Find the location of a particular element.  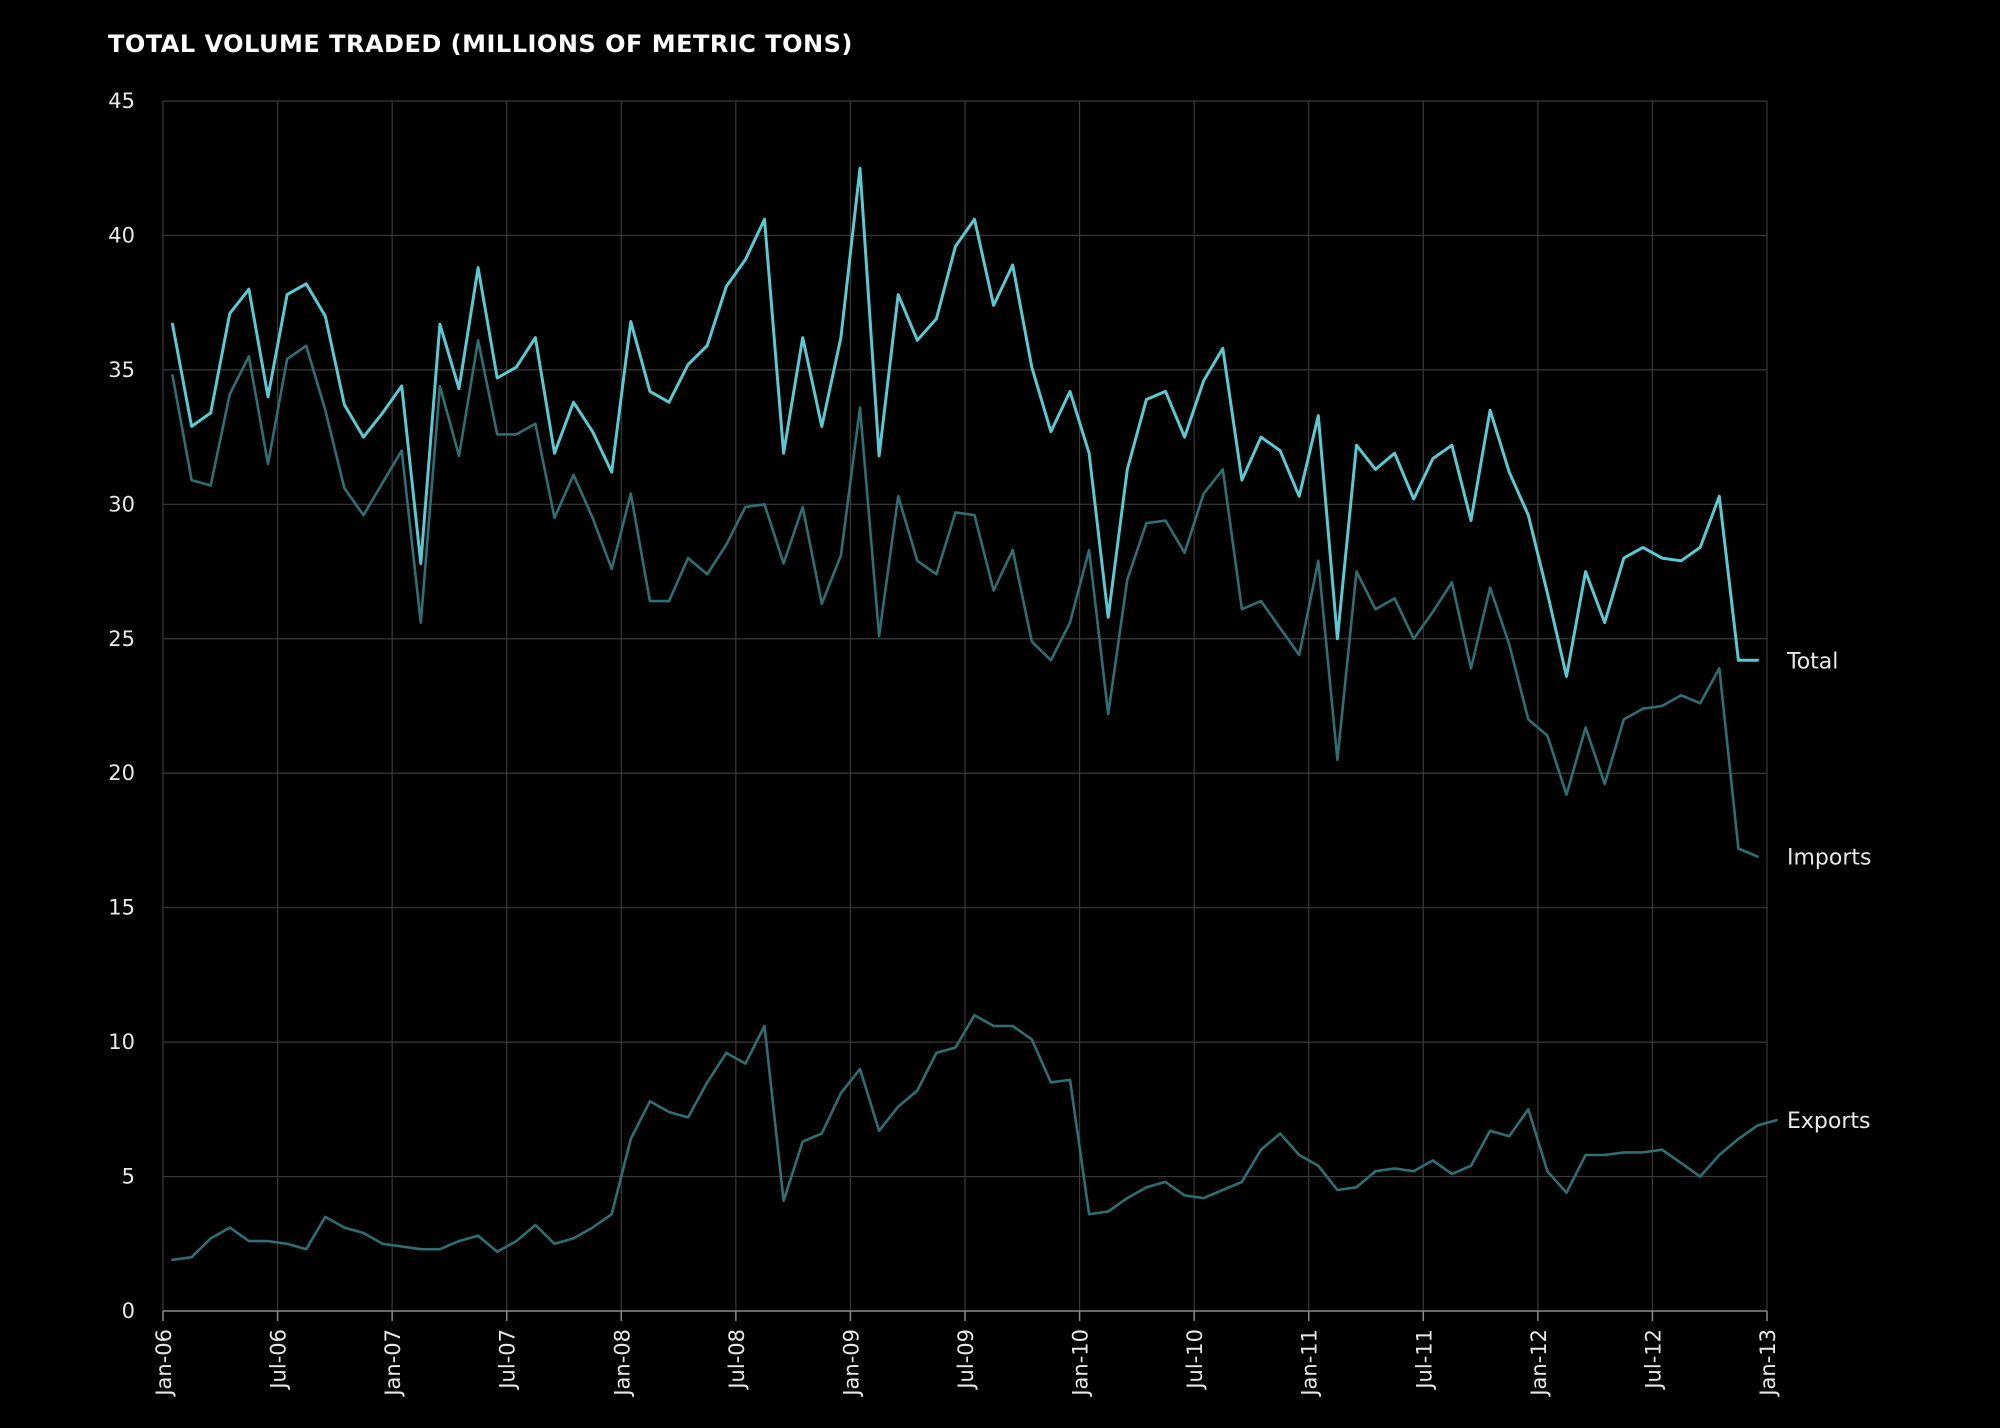

x-tick-label: Jan-10 is located at coordinates (1081, 1363).